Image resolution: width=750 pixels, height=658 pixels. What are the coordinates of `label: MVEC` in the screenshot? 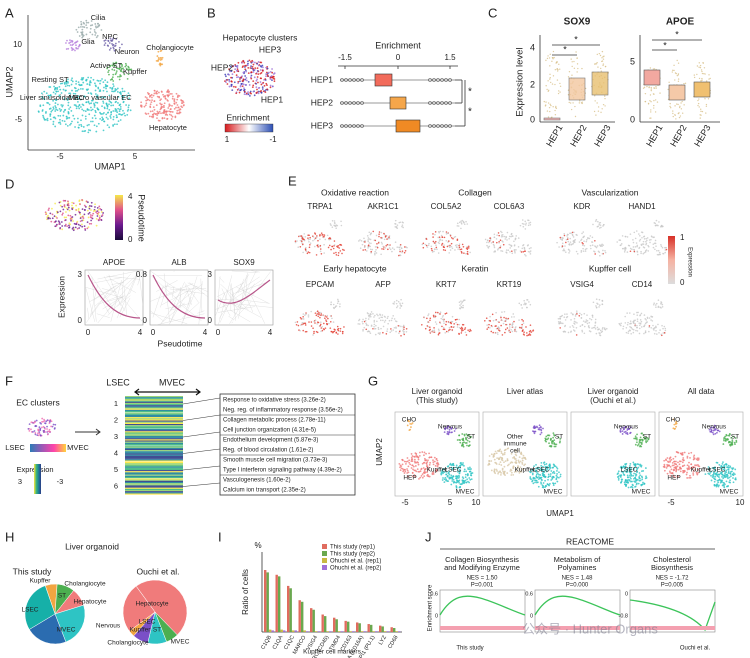 It's located at (465, 492).